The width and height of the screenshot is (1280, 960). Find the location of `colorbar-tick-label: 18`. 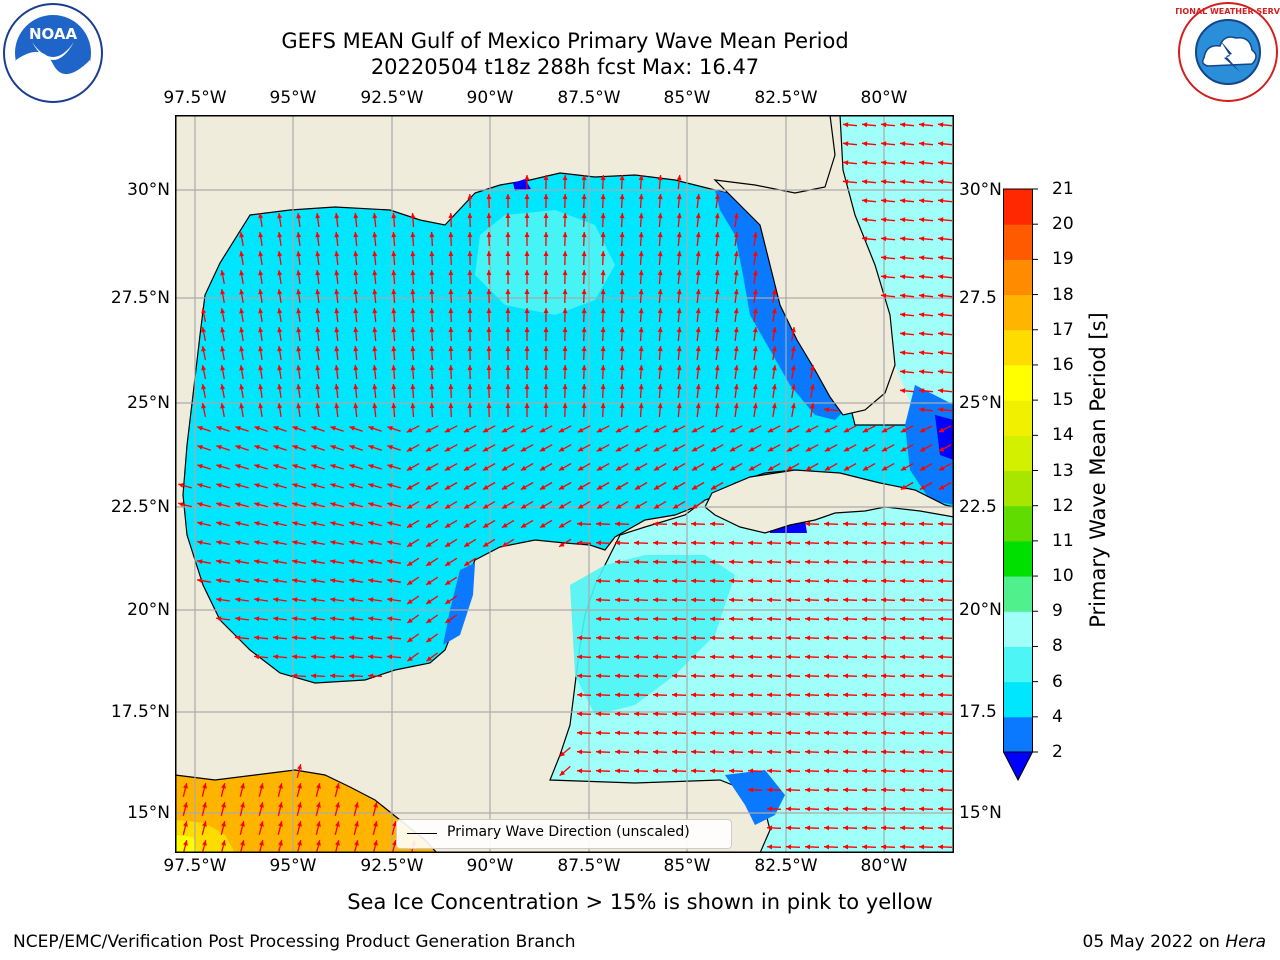

colorbar-tick-label: 18 is located at coordinates (1063, 294).